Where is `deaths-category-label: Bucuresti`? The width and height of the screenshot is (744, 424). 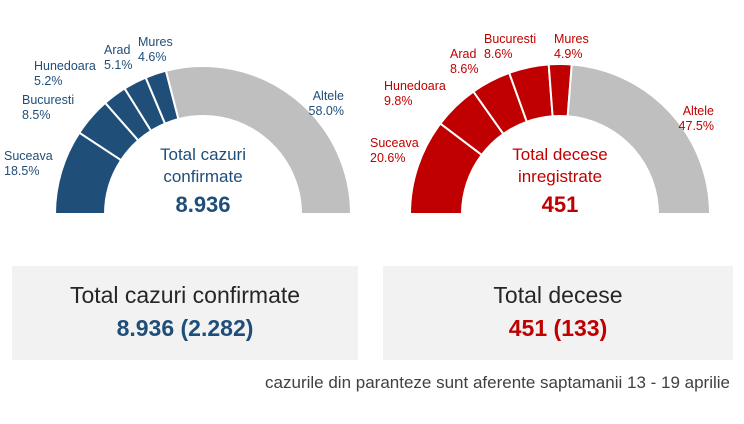 deaths-category-label: Bucuresti is located at coordinates (510, 39).